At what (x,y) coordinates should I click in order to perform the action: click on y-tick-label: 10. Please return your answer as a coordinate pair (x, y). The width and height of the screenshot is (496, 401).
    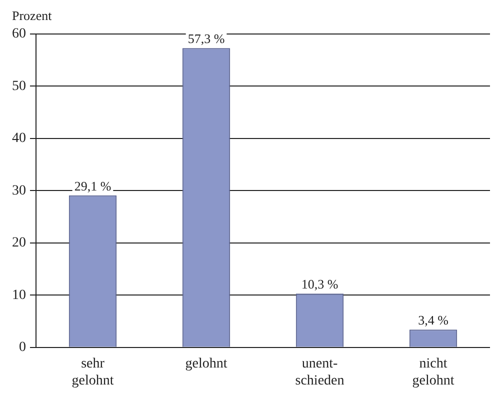
    Looking at the image, I should click on (19, 295).